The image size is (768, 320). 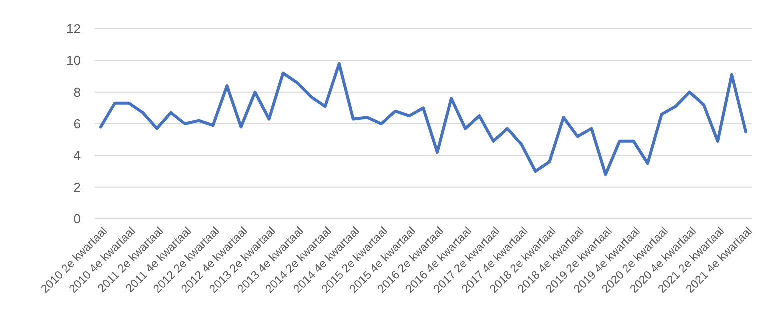 What do you see at coordinates (77, 187) in the screenshot?
I see `y-tick-label: 2` at bounding box center [77, 187].